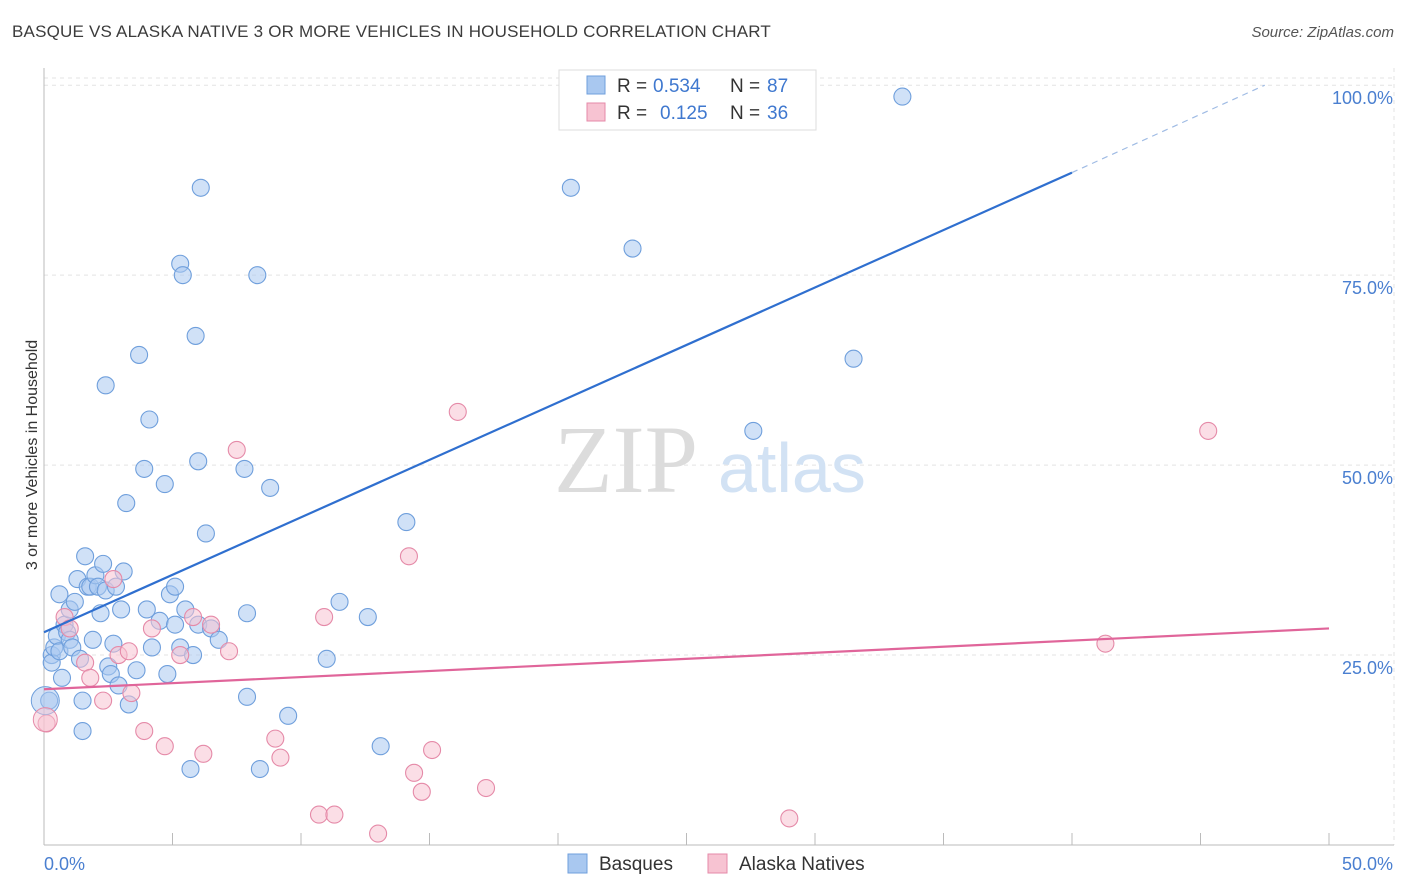  I want to click on y-tick-label-50: 50.0%, so click(1367, 478).